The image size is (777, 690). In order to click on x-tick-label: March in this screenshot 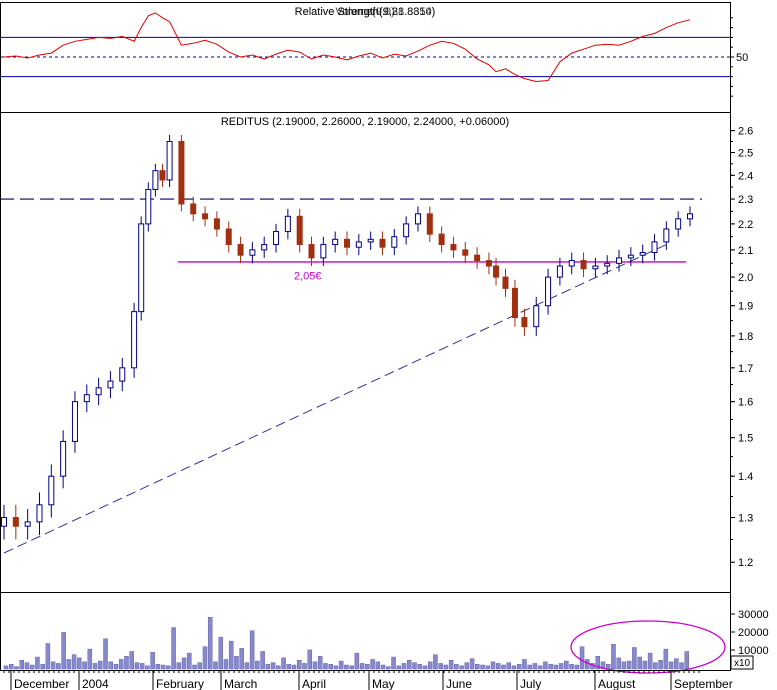, I will do `click(240, 683)`.